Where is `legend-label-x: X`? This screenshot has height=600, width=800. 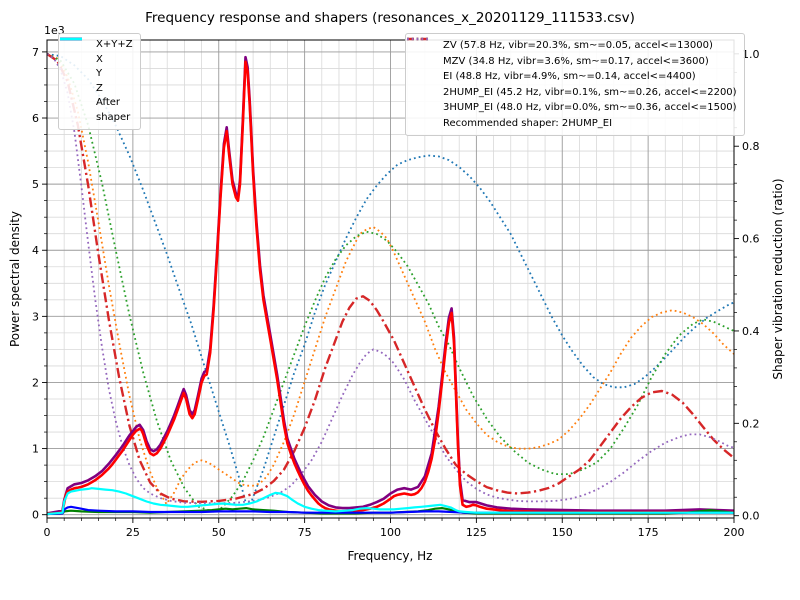 legend-label-x: X is located at coordinates (99, 59).